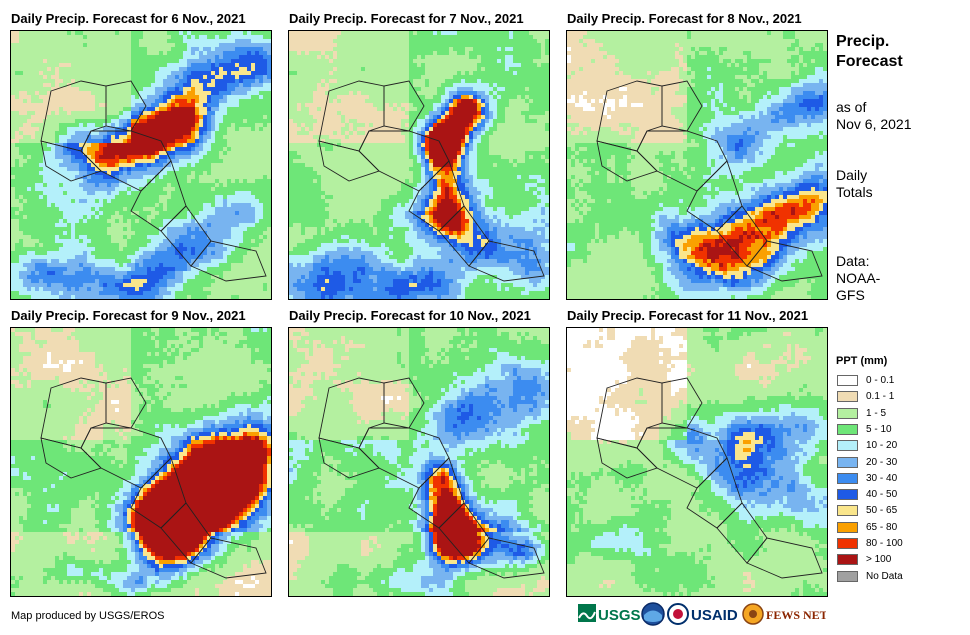 This screenshot has width=970, height=635. I want to click on panel-title-11nov: Daily Precip. Forecast for 11 Nov., 2021, so click(687, 315).